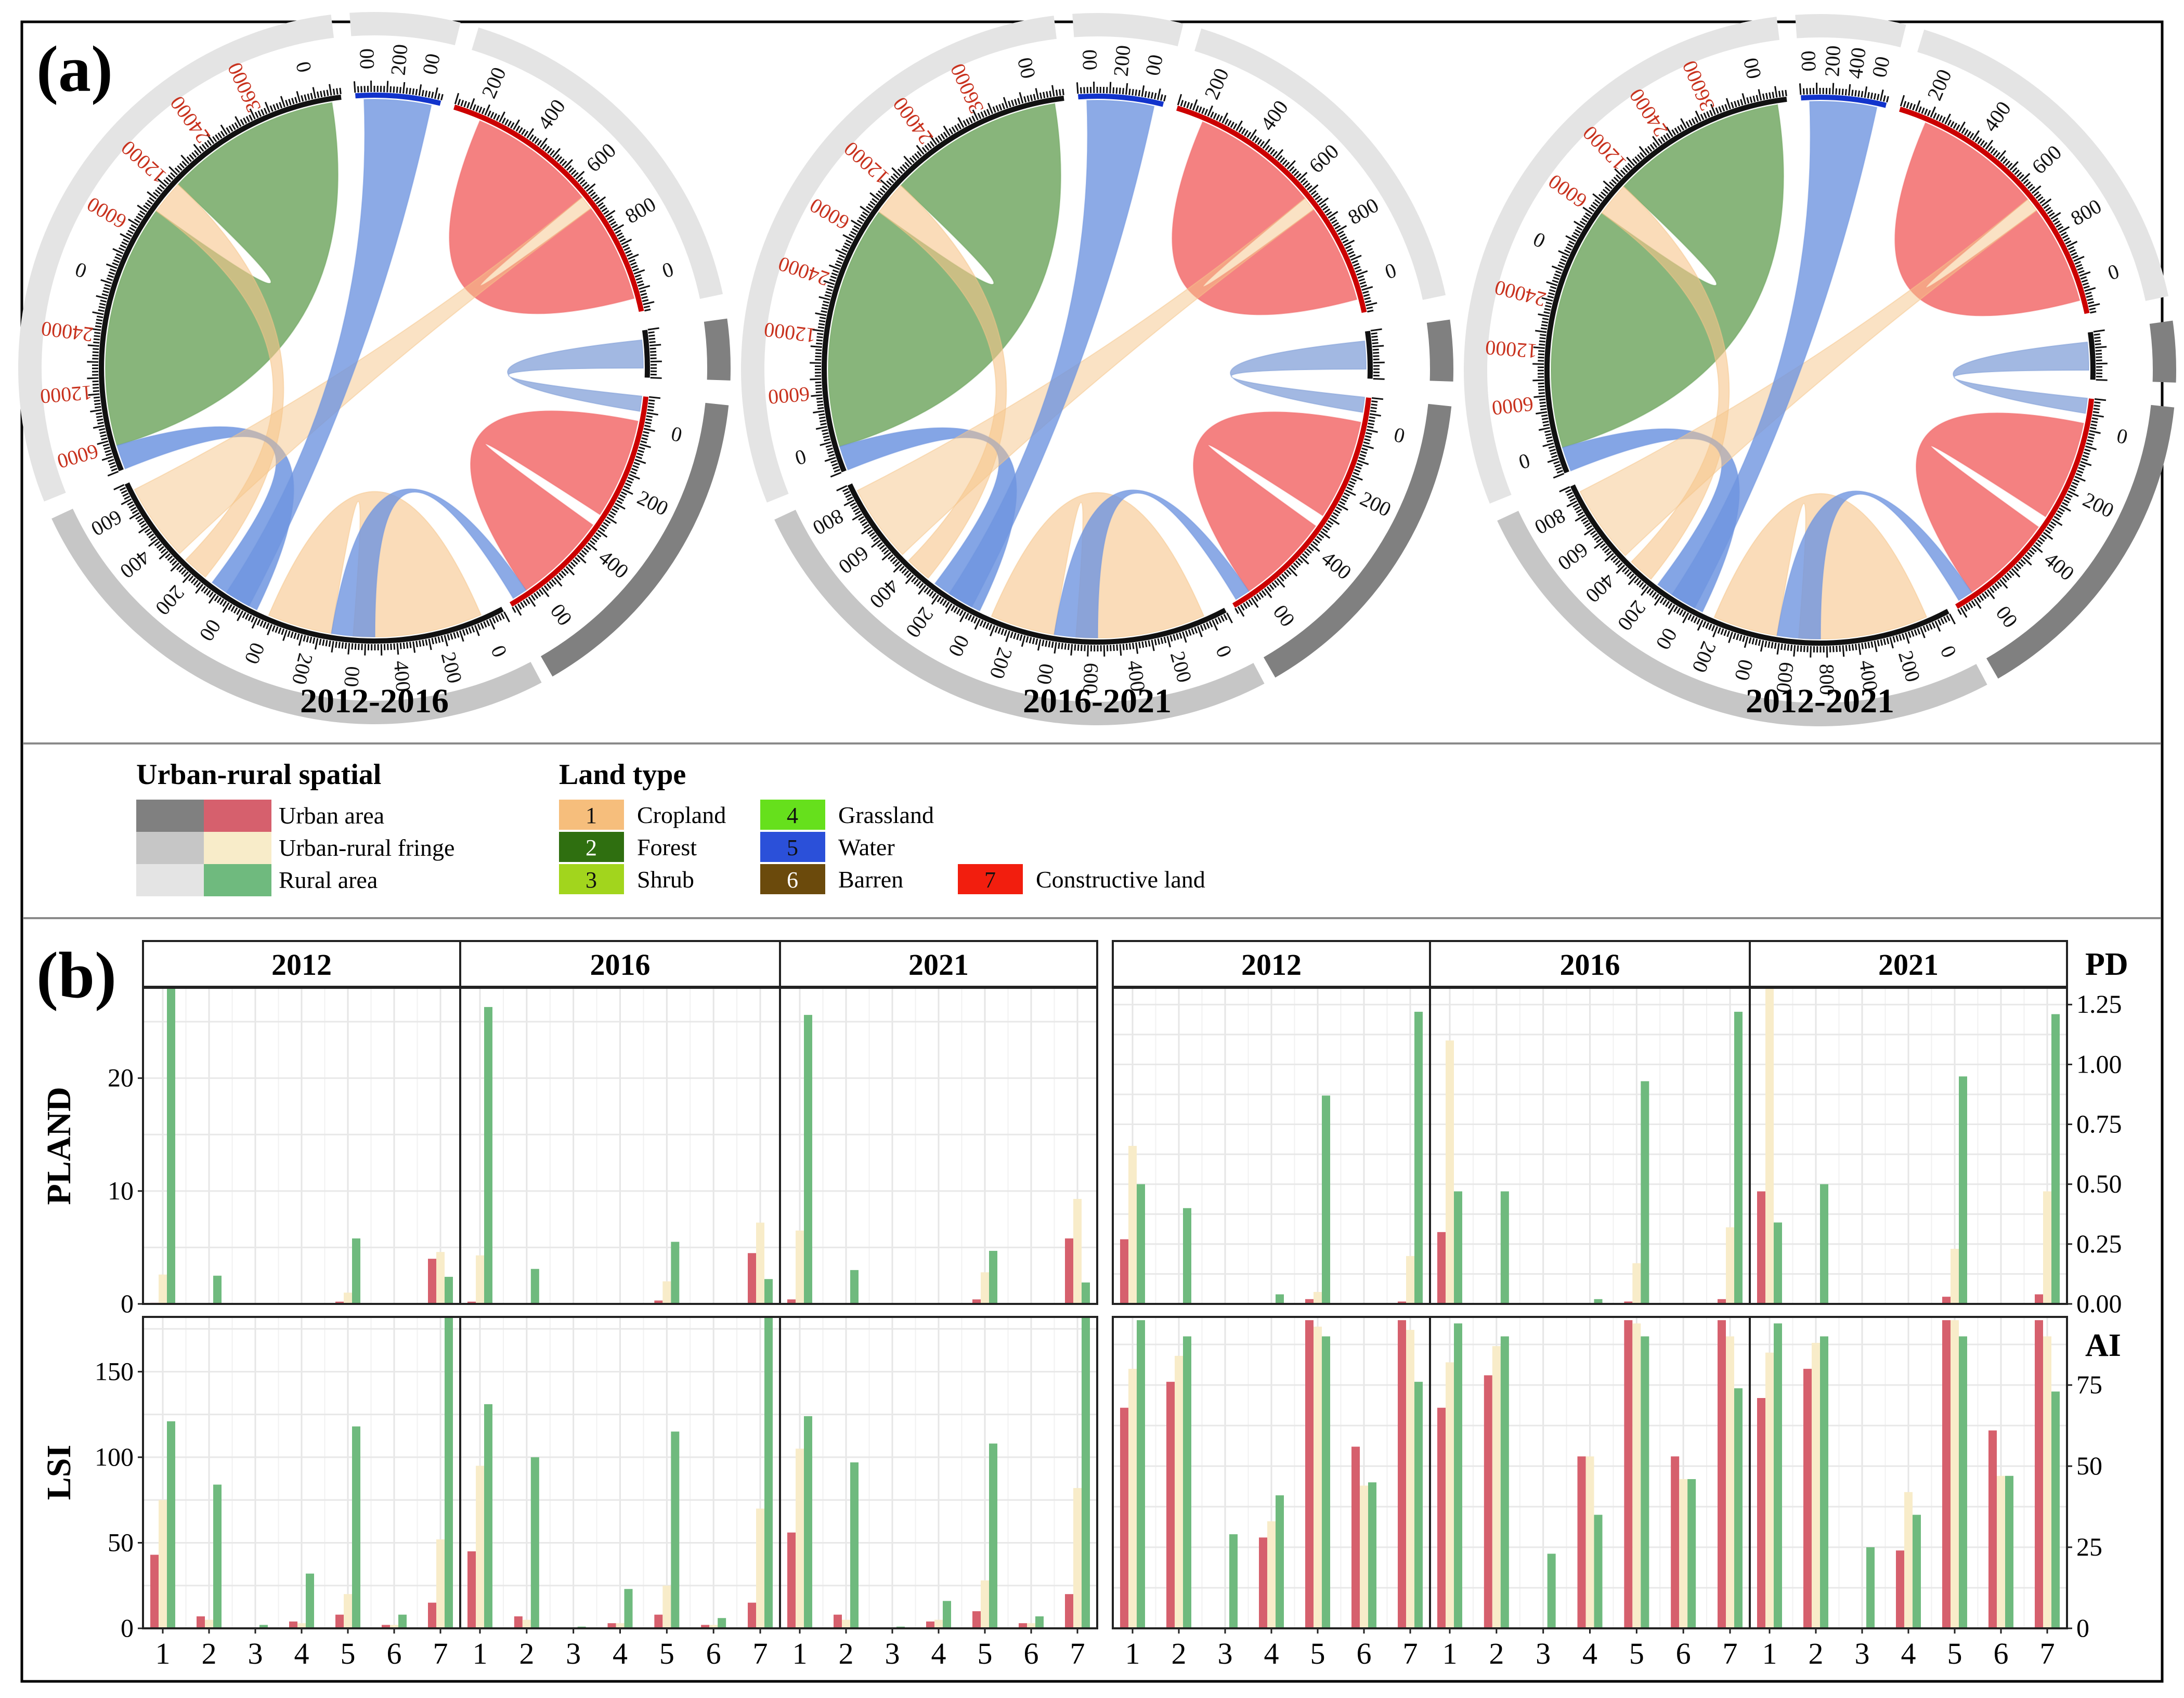 This screenshot has height=1698, width=2184. I want to click on legend-spatial-grey, so click(170, 816).